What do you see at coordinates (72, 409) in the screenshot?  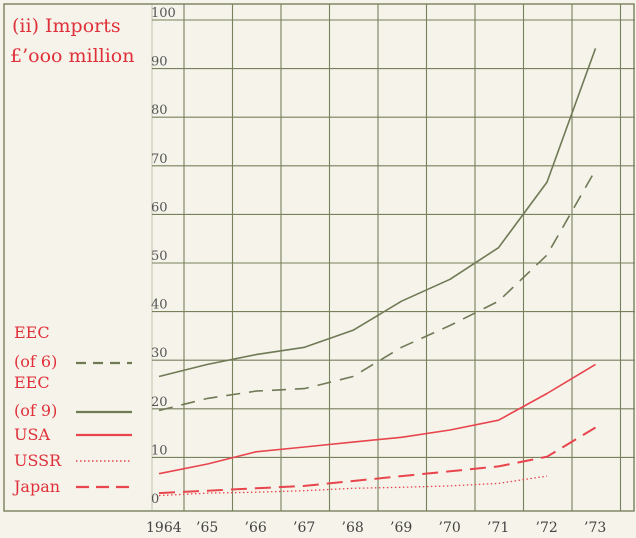 I see `chart-legend: EEC (of 6) EEC (of 9) USA USSR Japan` at bounding box center [72, 409].